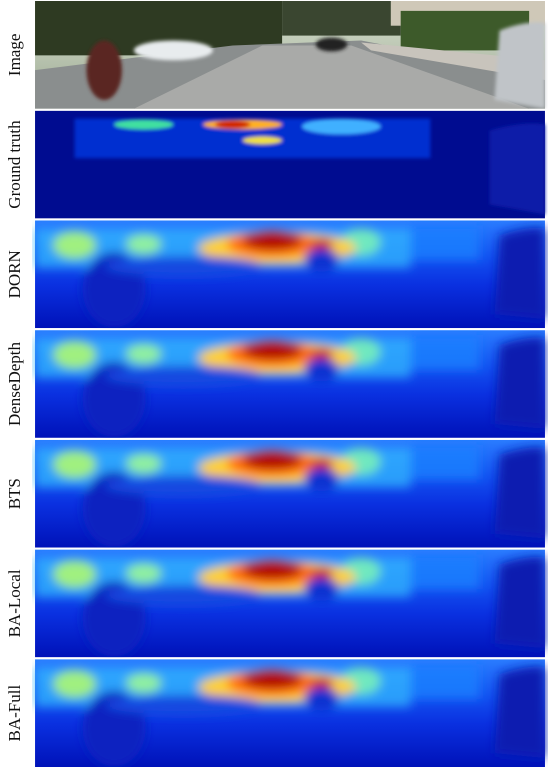  Describe the element at coordinates (14, 713) in the screenshot. I see `row-label: BA-Full` at that location.